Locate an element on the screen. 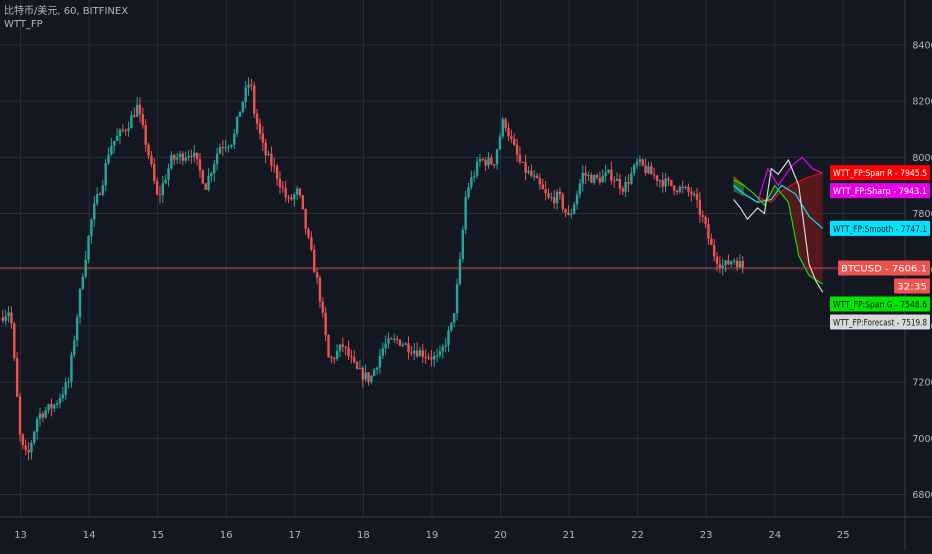 The width and height of the screenshot is (932, 554). x-tick-label: 20 is located at coordinates (500, 535).